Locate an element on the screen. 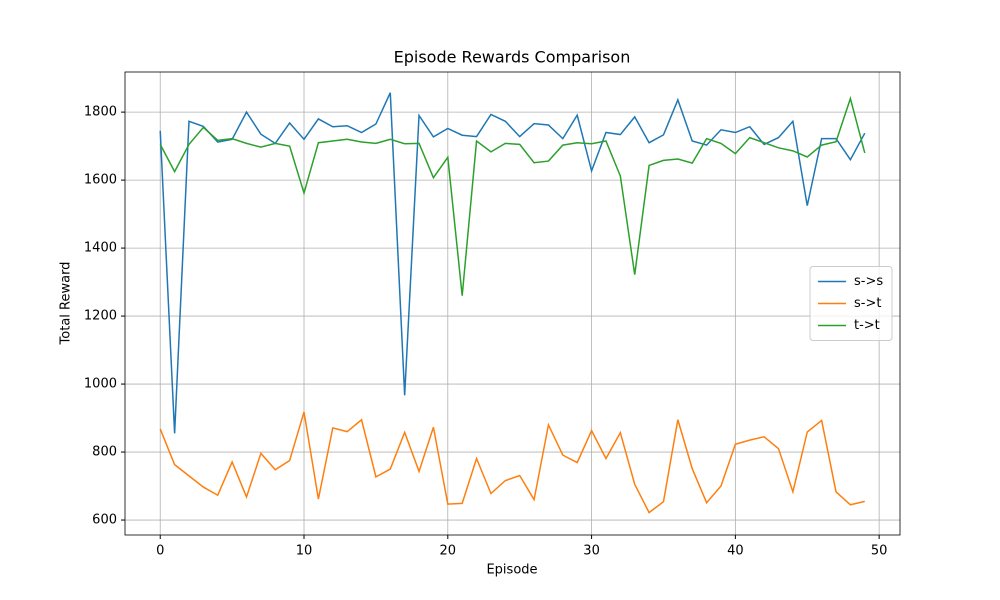 Image resolution: width=1000 pixels, height=600 pixels. x-tick-label: 30 is located at coordinates (591, 551).